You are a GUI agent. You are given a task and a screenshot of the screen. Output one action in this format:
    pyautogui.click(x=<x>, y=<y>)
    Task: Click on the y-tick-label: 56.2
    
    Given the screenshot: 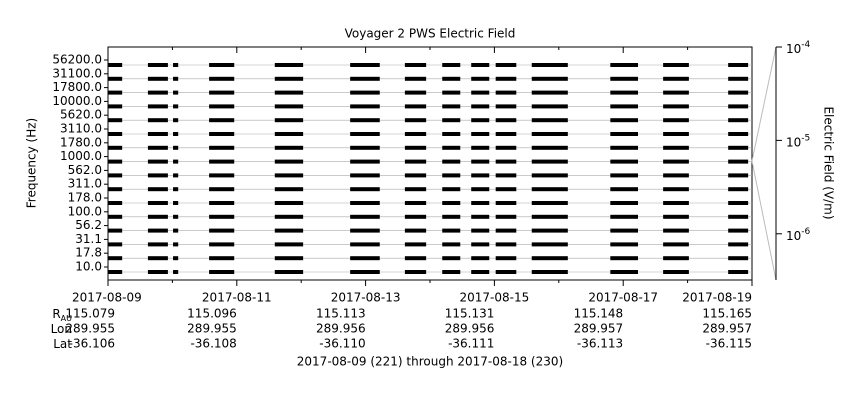 What is the action you would take?
    pyautogui.click(x=88, y=225)
    